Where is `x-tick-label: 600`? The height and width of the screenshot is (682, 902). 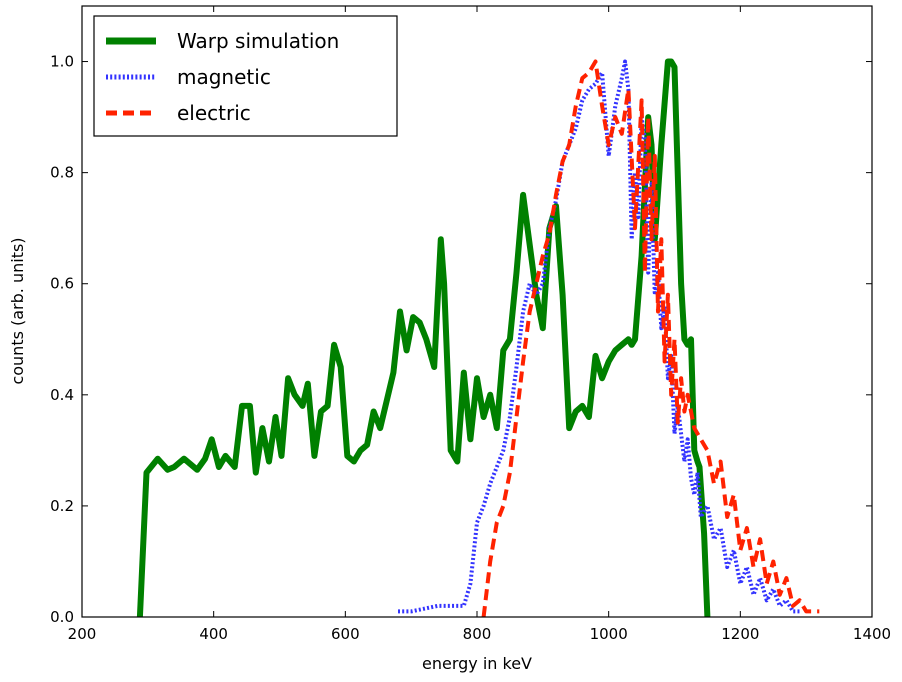
x-tick-label: 600 is located at coordinates (345, 634).